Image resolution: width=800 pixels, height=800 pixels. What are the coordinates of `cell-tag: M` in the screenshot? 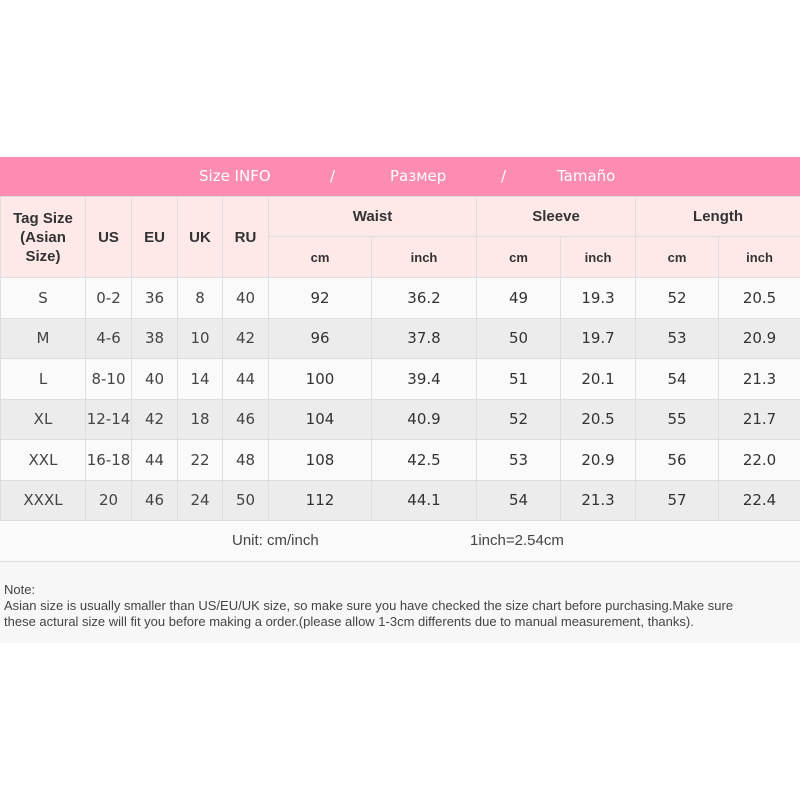 It's located at (43, 338).